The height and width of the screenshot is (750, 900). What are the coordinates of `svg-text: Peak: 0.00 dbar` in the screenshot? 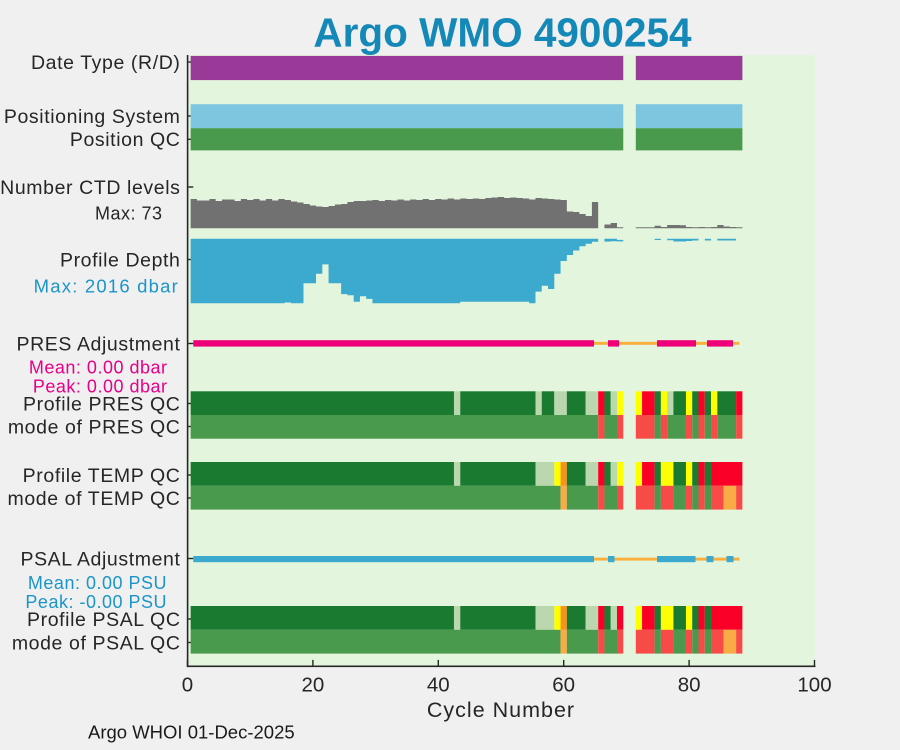 It's located at (100, 386).